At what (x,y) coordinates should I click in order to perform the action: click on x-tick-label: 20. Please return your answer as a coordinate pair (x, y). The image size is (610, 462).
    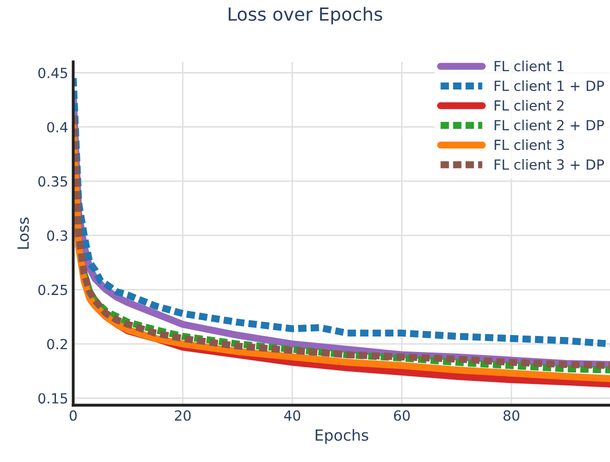
    Looking at the image, I should click on (182, 415).